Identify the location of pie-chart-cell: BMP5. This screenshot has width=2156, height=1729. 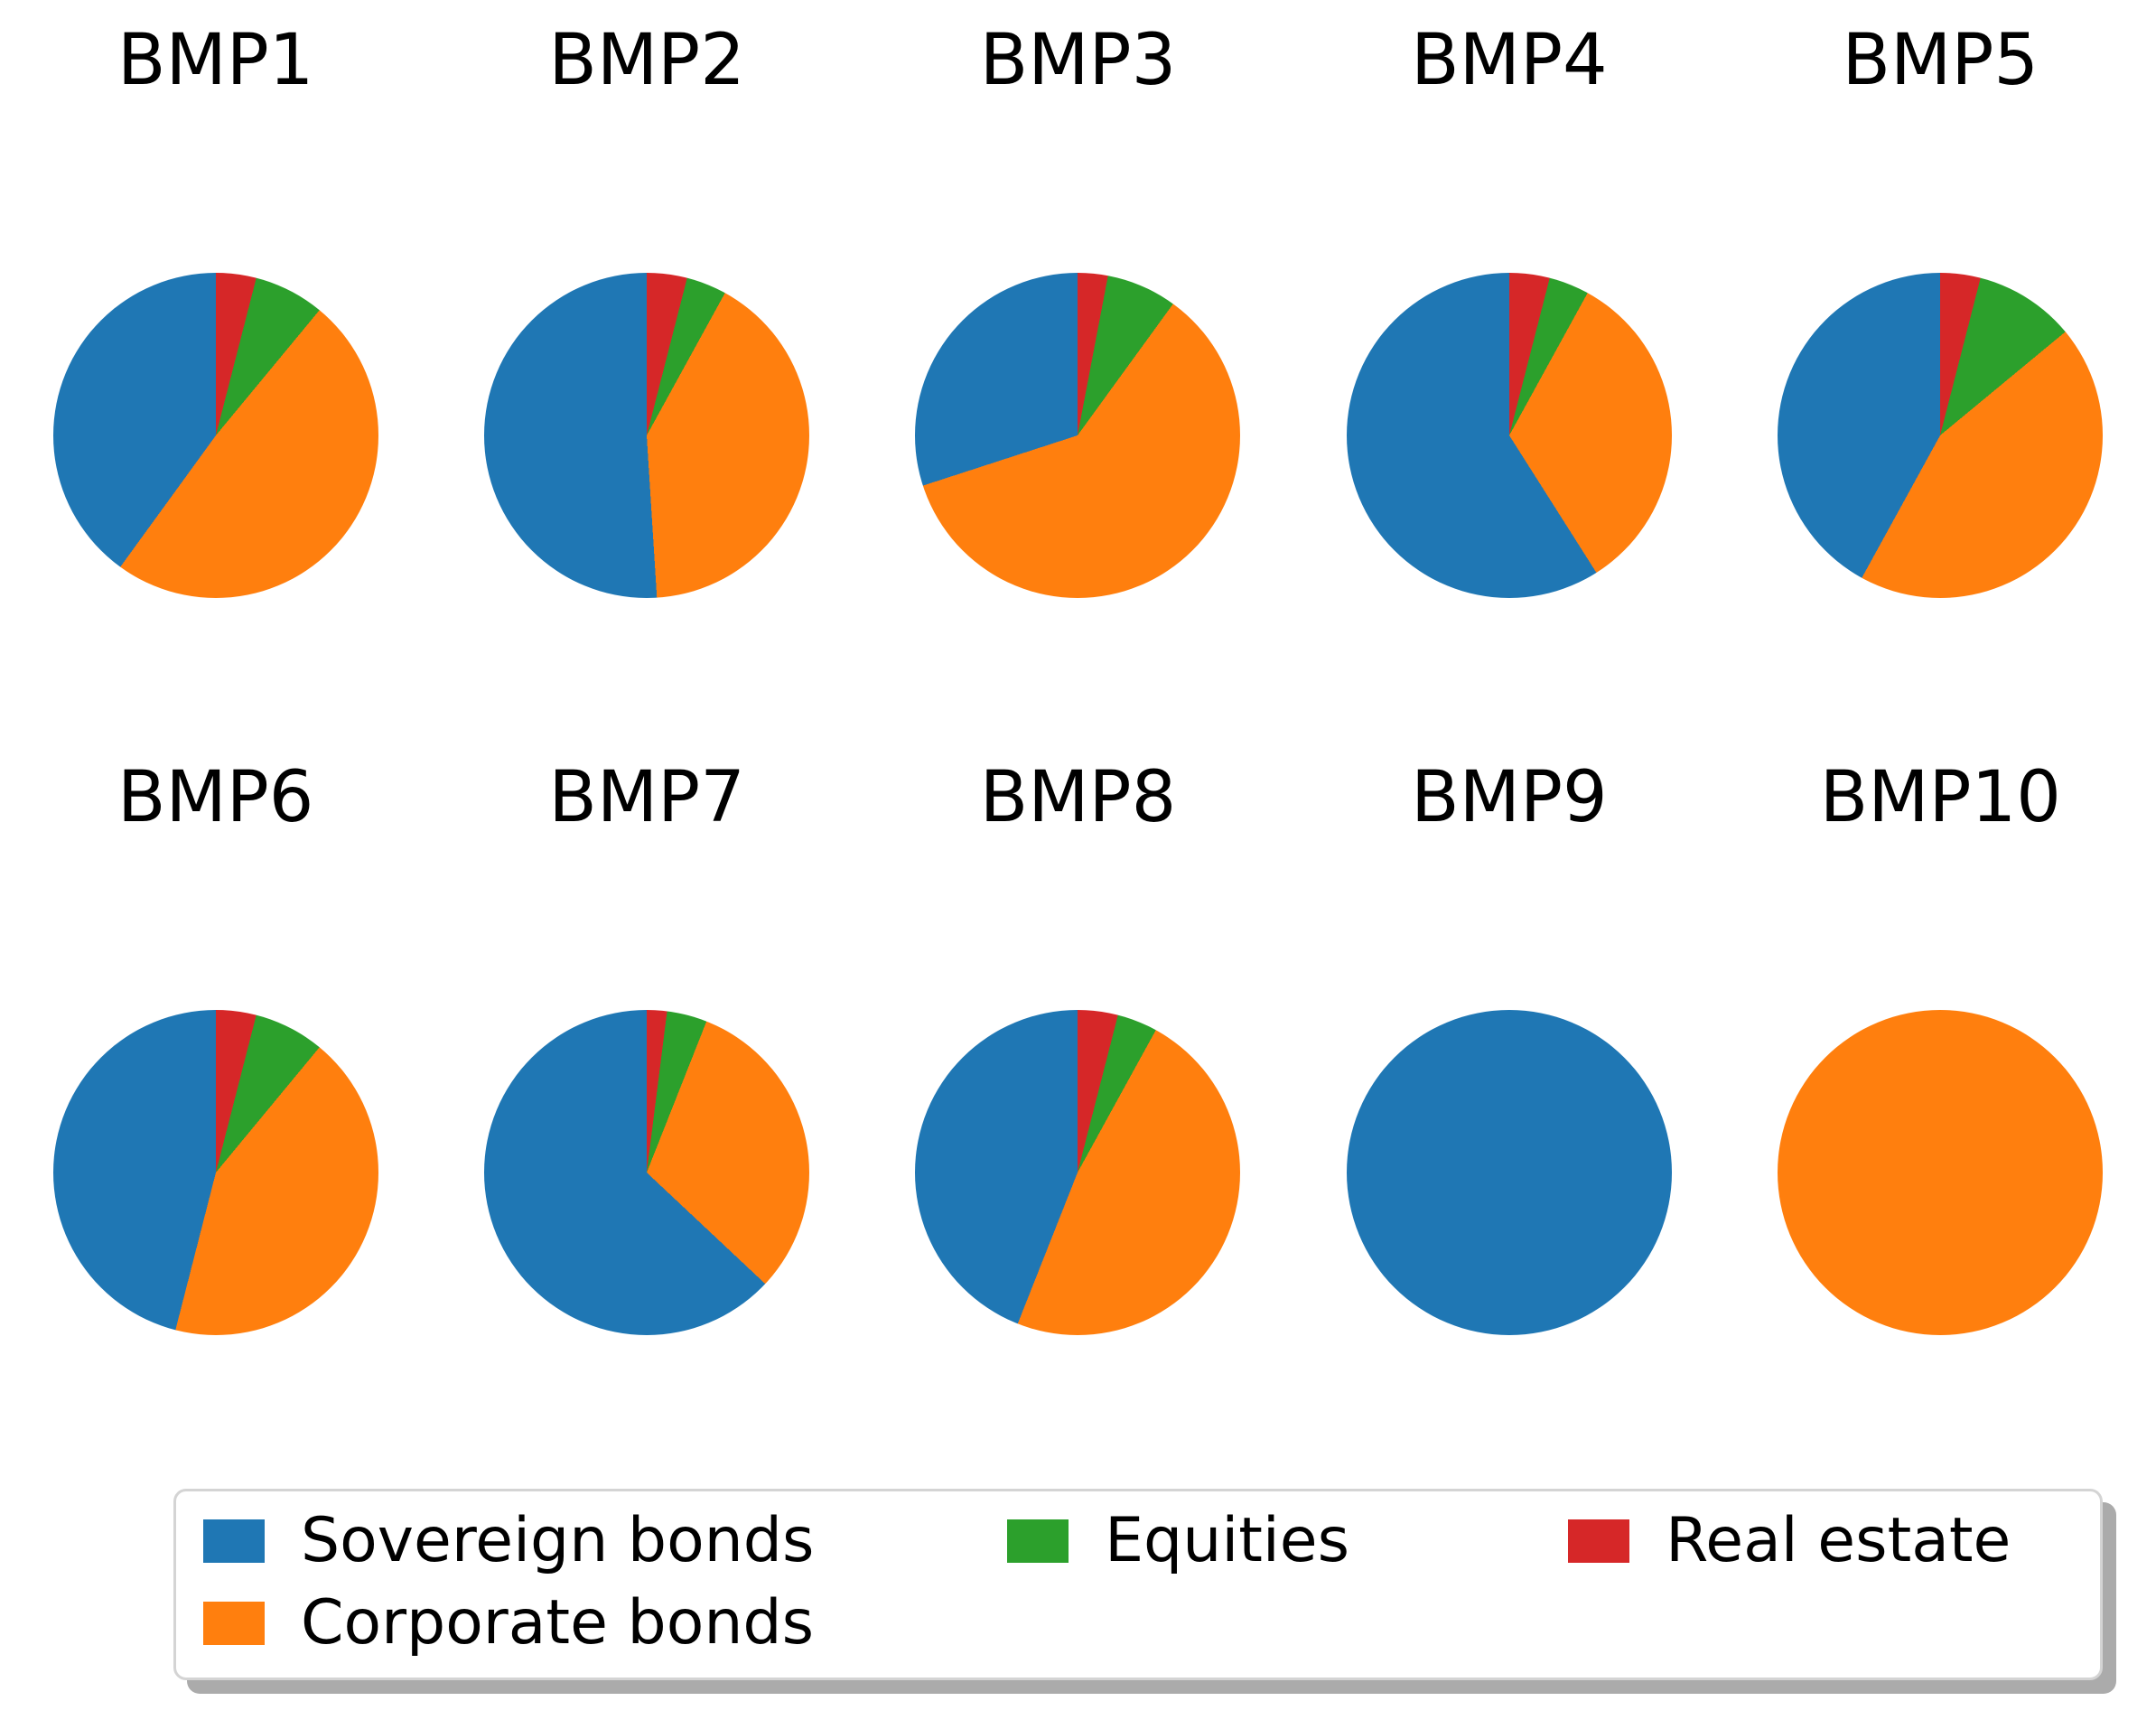
(1940, 299).